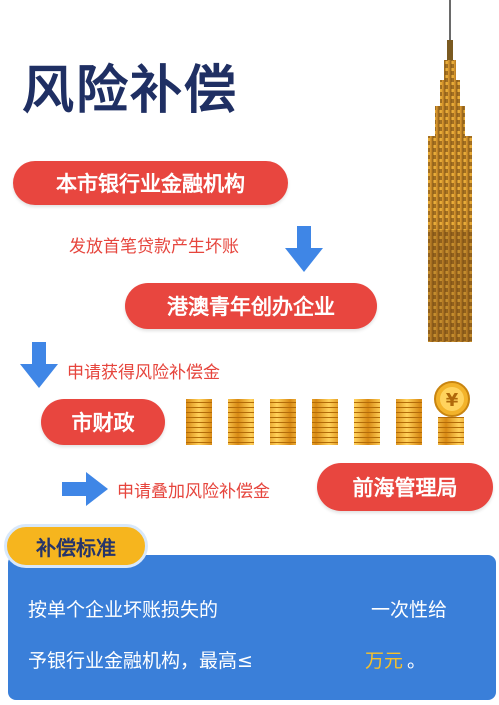 The height and width of the screenshot is (705, 499). Describe the element at coordinates (384, 661) in the screenshot. I see `standard-line2-amount: 万元` at that location.